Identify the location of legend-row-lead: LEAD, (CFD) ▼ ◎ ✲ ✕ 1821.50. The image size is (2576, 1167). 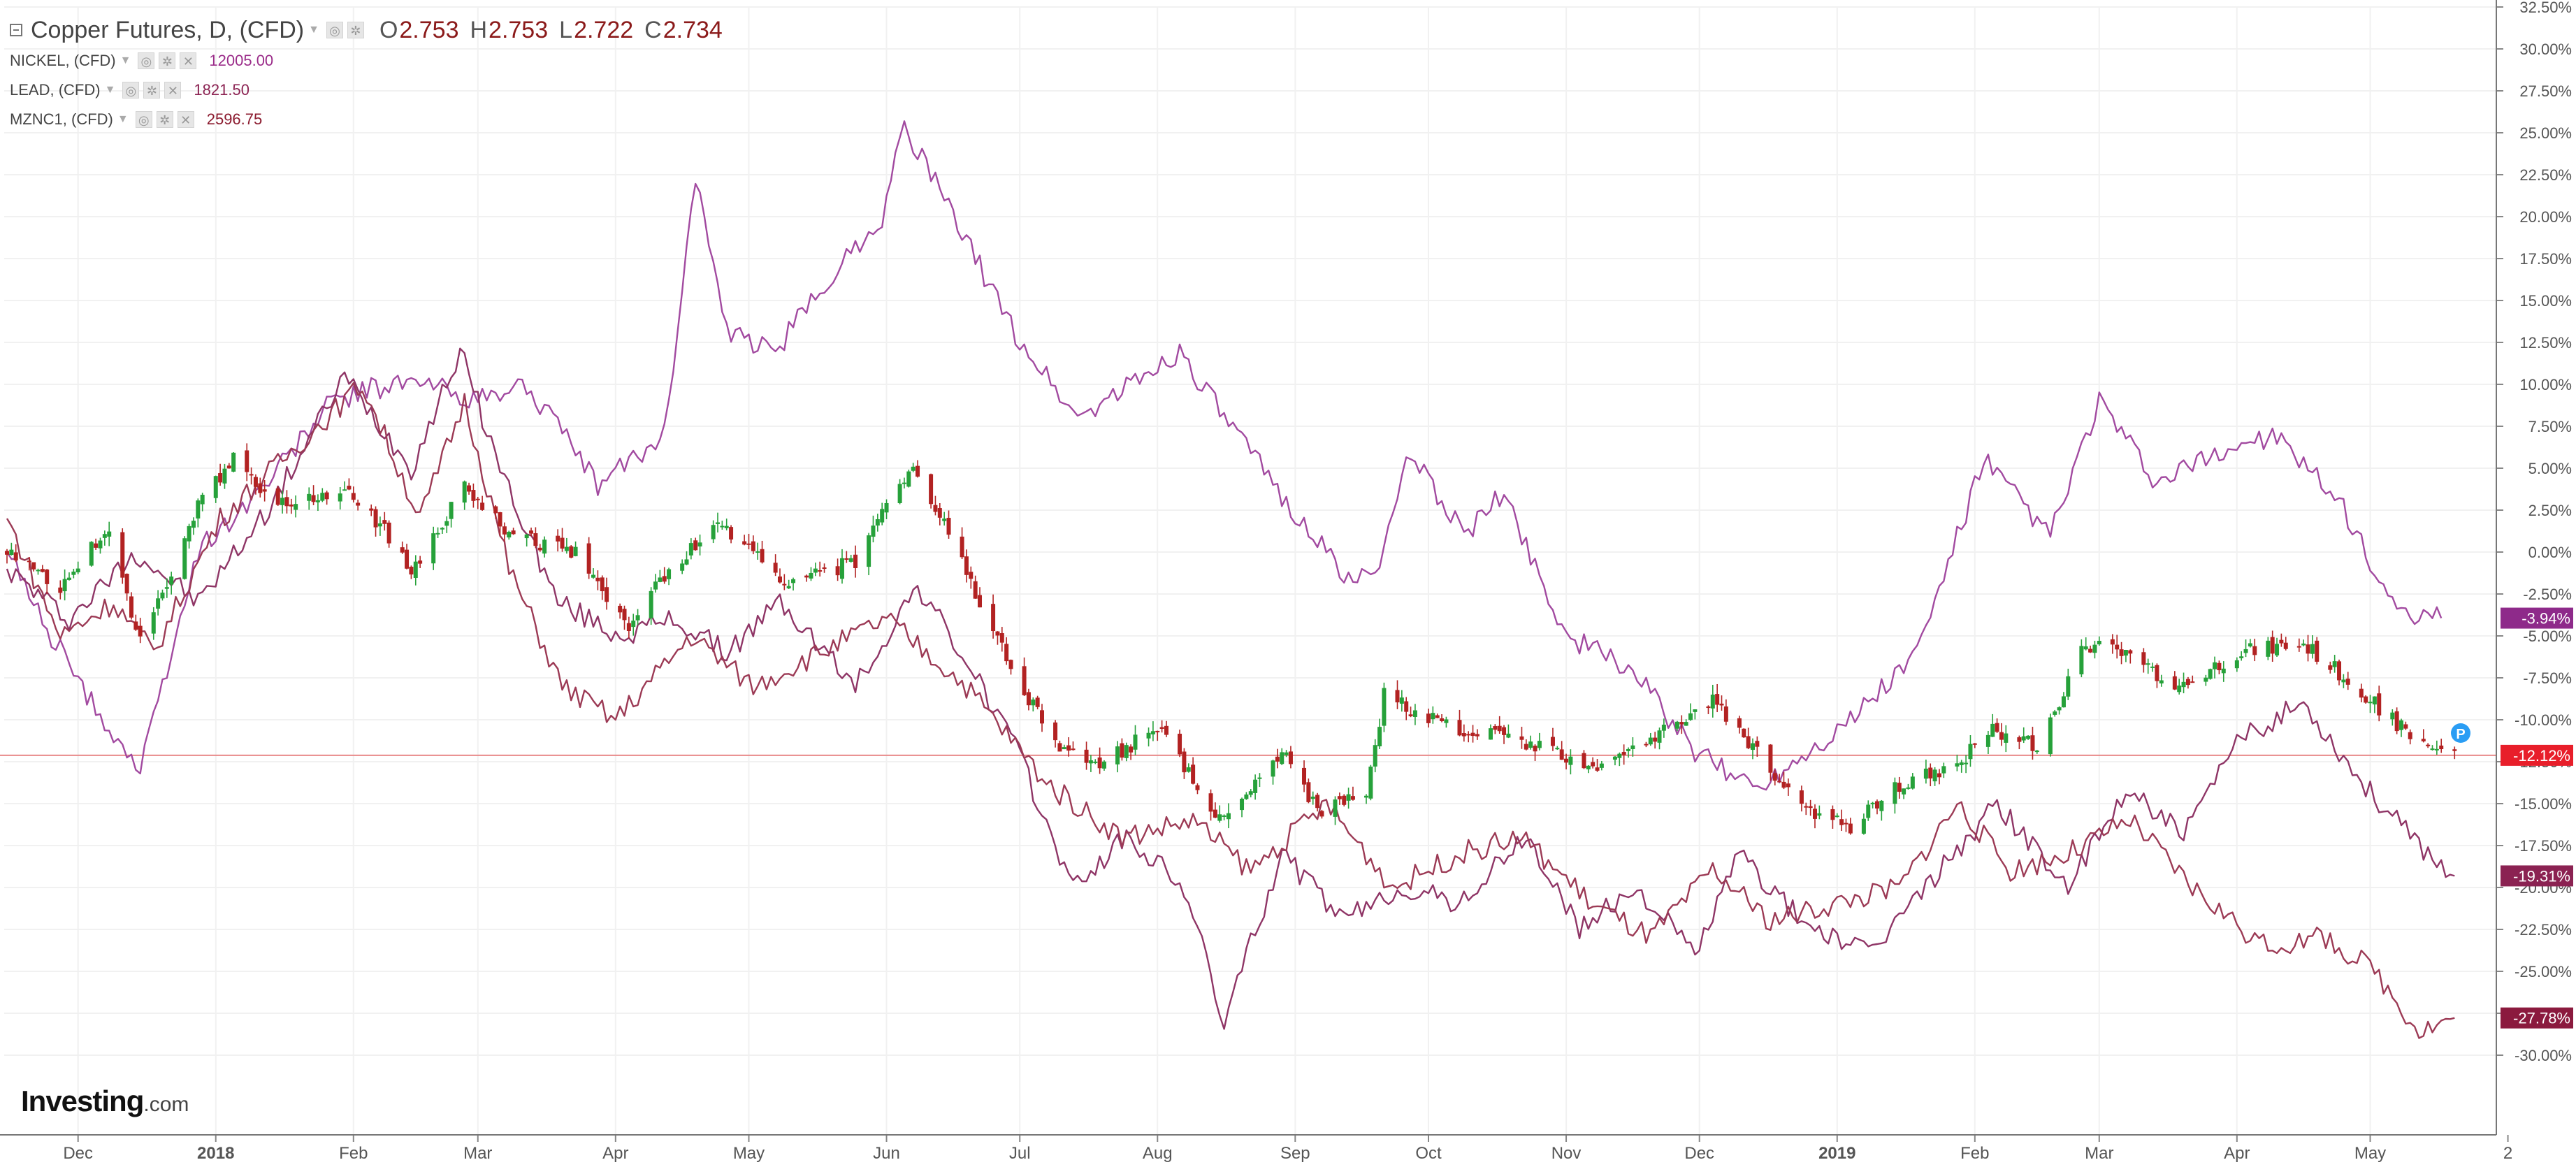
(366, 90).